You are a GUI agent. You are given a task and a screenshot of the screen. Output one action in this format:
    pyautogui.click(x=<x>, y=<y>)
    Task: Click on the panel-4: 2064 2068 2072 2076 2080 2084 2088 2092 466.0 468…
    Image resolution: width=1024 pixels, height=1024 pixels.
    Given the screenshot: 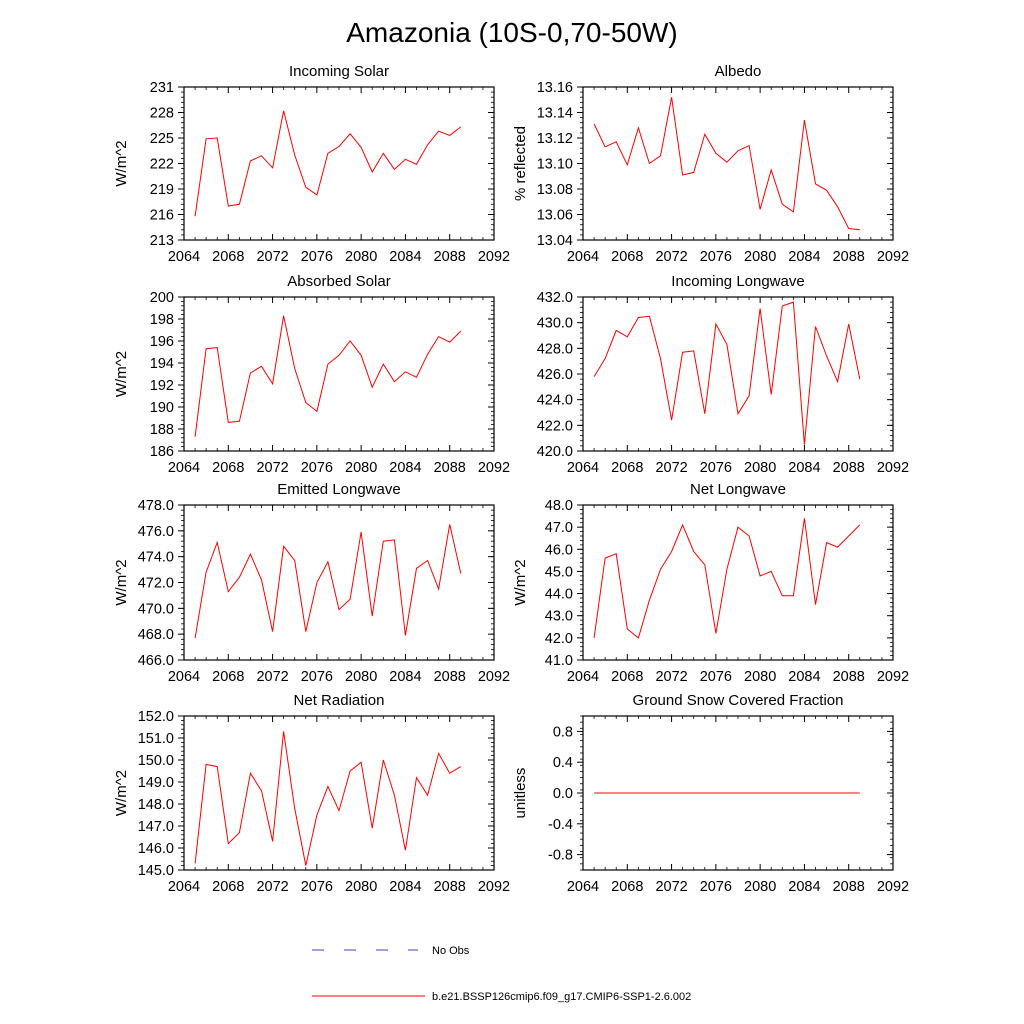 What is the action you would take?
    pyautogui.click(x=311, y=583)
    